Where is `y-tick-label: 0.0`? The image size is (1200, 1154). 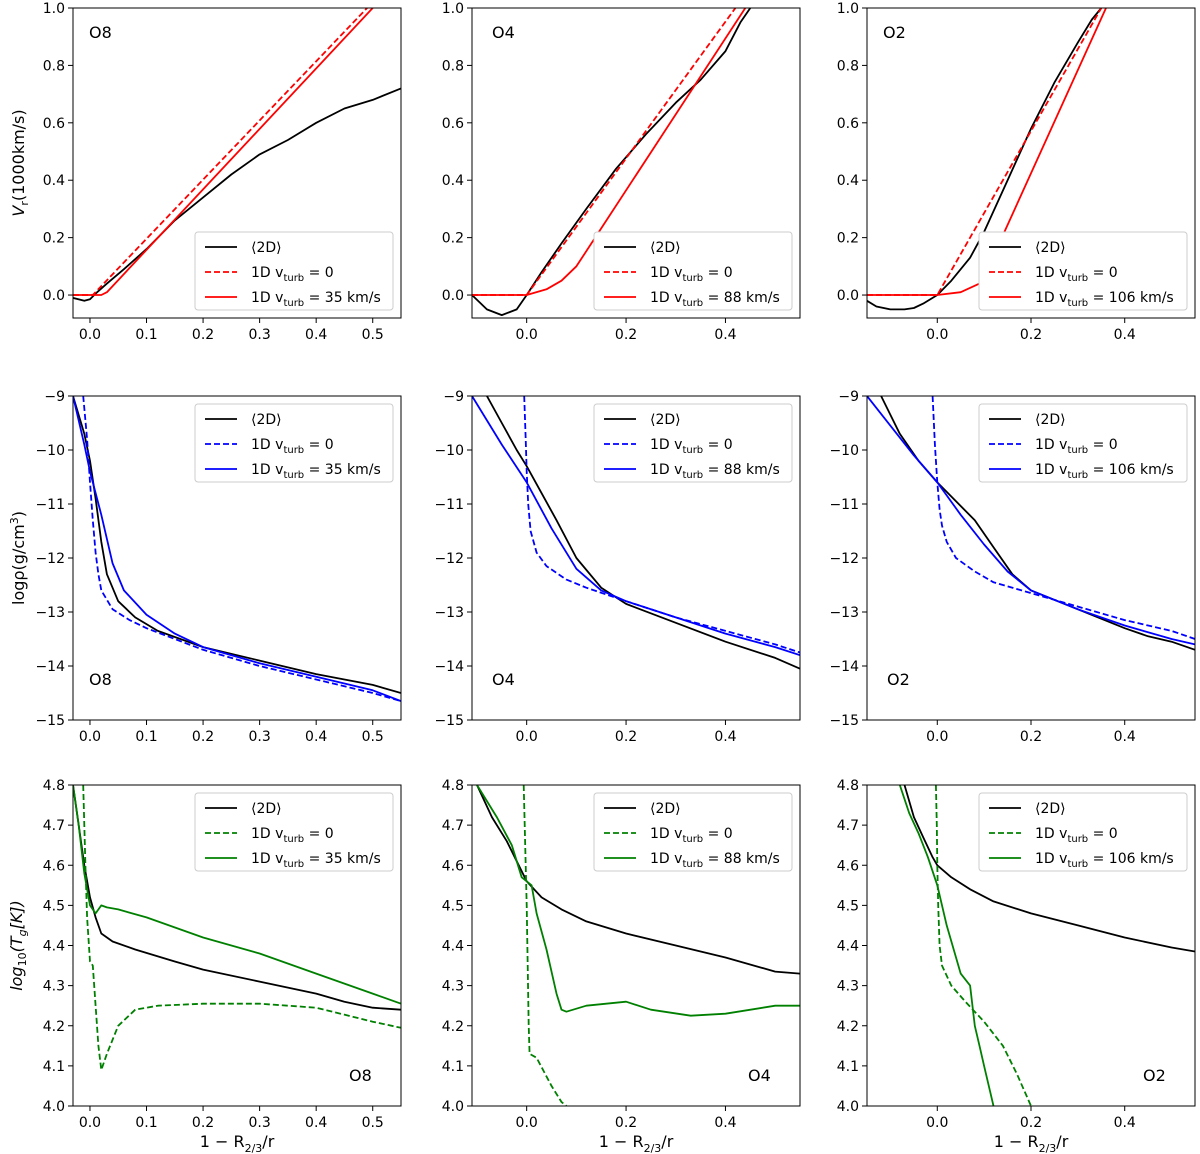 y-tick-label: 0.0 is located at coordinates (54, 296).